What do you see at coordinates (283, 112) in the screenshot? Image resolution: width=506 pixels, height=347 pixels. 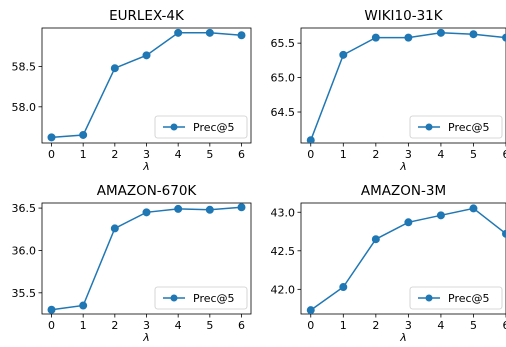 I see `y-tick-label: 64.5` at bounding box center [283, 112].